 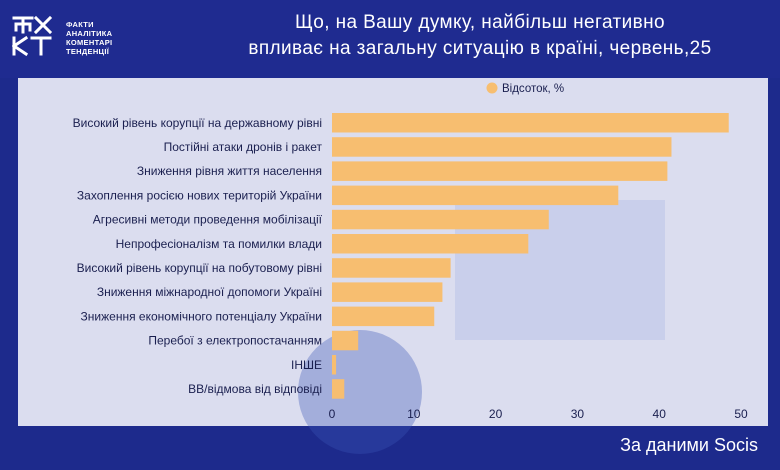 What do you see at coordinates (332, 414) in the screenshot?
I see `x-tick-label-0: 0` at bounding box center [332, 414].